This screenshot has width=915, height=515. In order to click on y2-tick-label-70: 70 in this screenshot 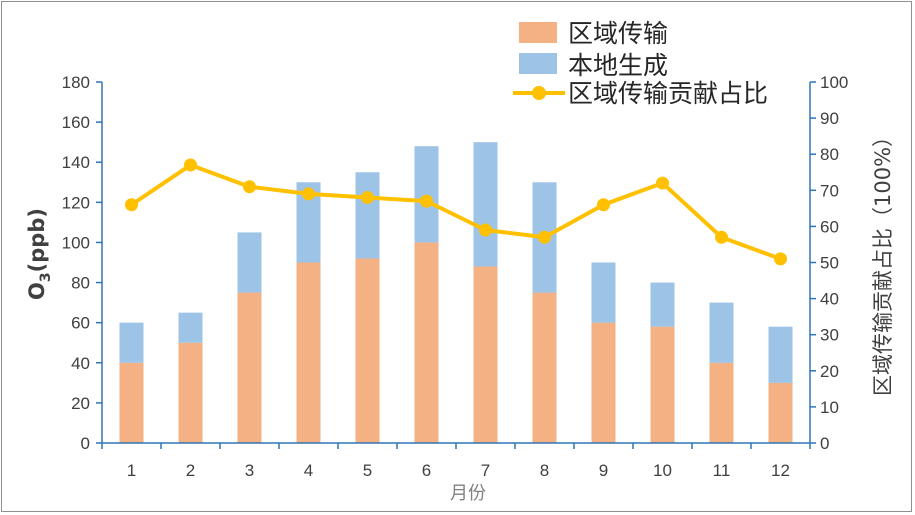, I will do `click(829, 190)`.